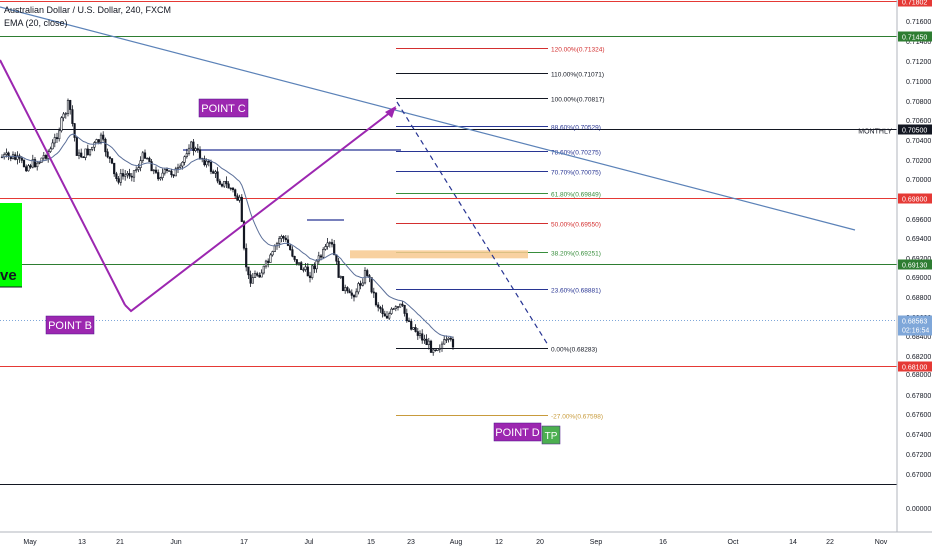 The image size is (932, 555). What do you see at coordinates (576, 291) in the screenshot?
I see `fib-level-label: 23.60%(0.68881)` at bounding box center [576, 291].